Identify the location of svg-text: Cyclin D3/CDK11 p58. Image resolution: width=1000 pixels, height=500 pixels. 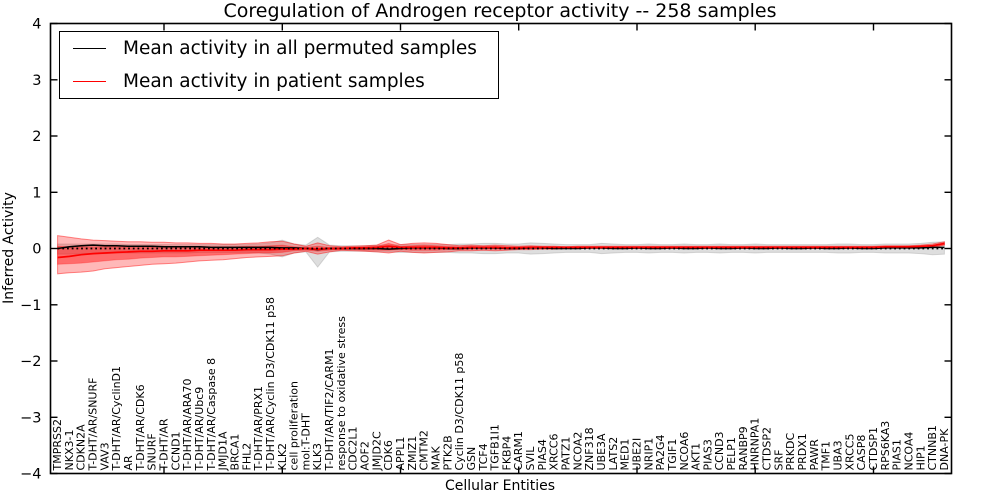
(459, 412).